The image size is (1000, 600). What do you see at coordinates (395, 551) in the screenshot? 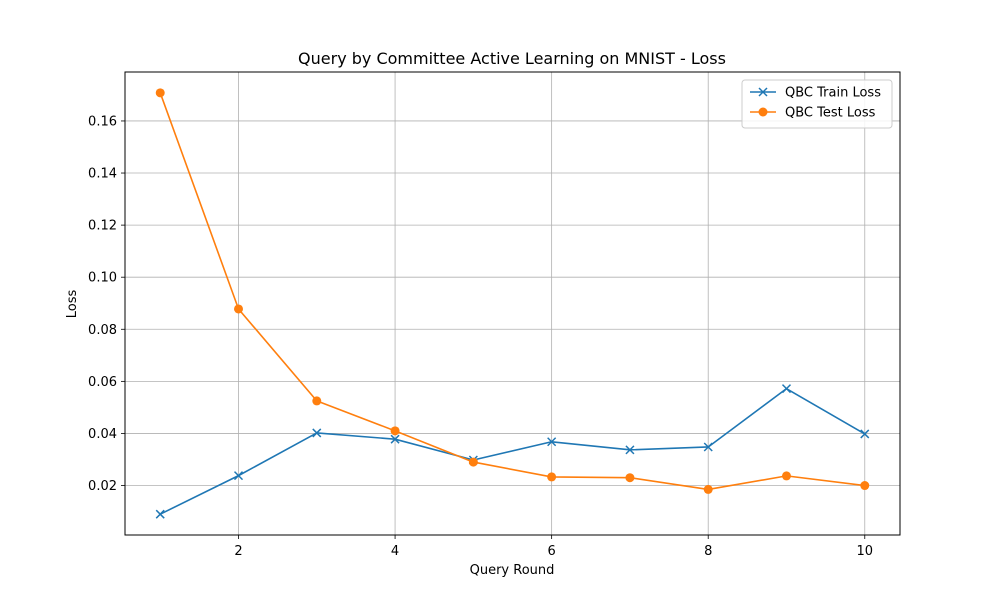
I see `x-tick-label: 4` at bounding box center [395, 551].